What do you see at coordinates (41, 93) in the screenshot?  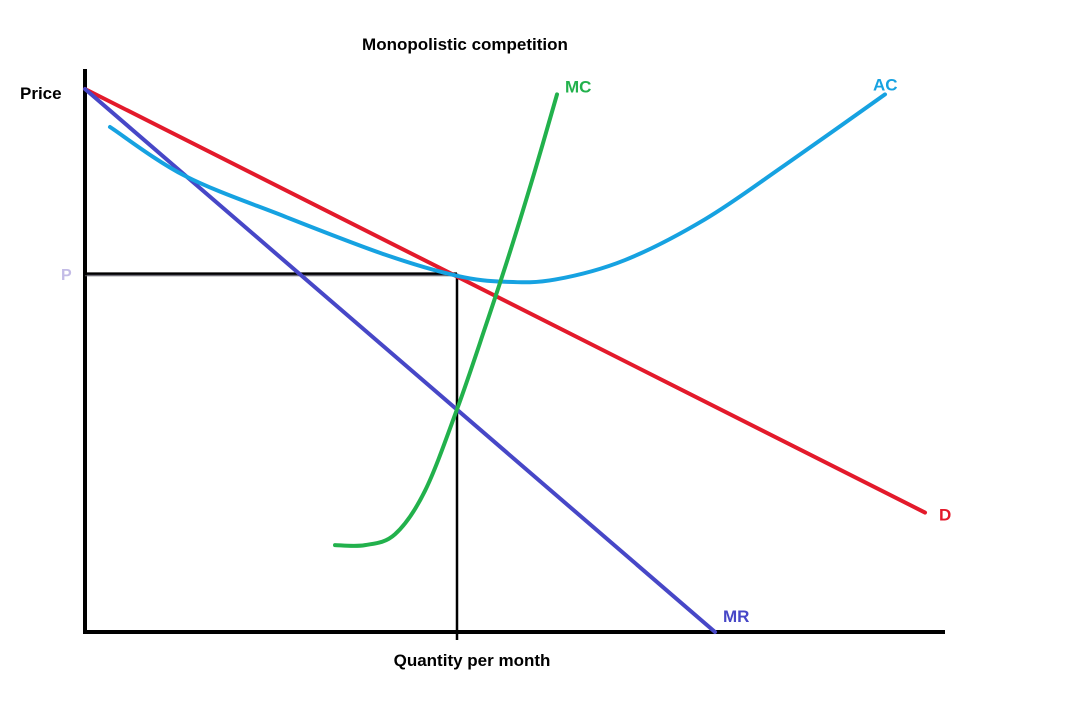 I see `y-axis-label: Price` at bounding box center [41, 93].